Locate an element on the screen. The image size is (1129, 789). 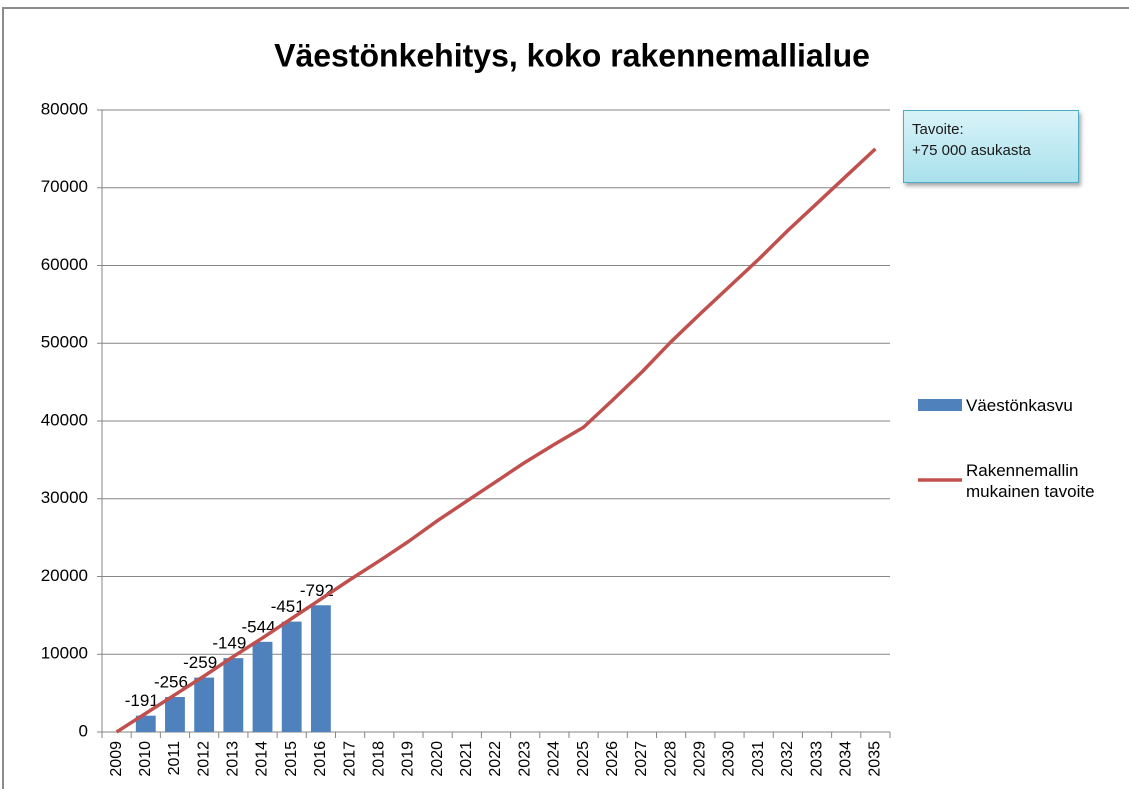
y-tick-label: 50000 is located at coordinates (64, 342).